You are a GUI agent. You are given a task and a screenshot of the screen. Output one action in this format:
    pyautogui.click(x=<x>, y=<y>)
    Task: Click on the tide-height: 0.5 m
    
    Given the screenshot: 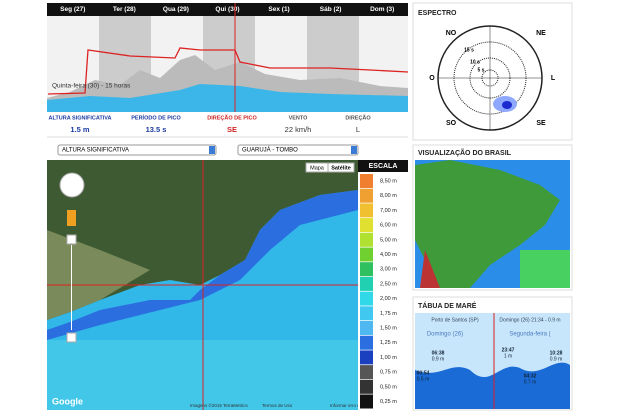 What is the action you would take?
    pyautogui.click(x=423, y=379)
    